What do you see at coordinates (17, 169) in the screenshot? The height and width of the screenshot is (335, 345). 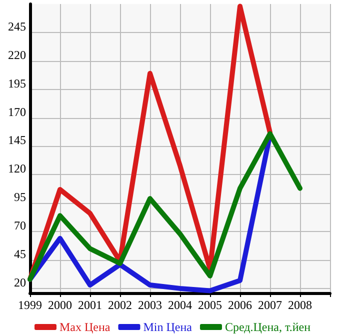 I see `y-tick-label: 120` at bounding box center [17, 169].